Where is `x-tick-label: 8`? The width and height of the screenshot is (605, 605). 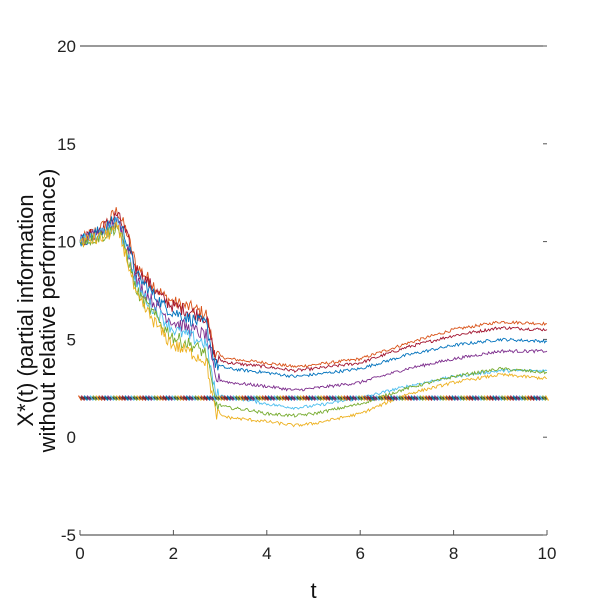
x-tick-label: 8 is located at coordinates (453, 553).